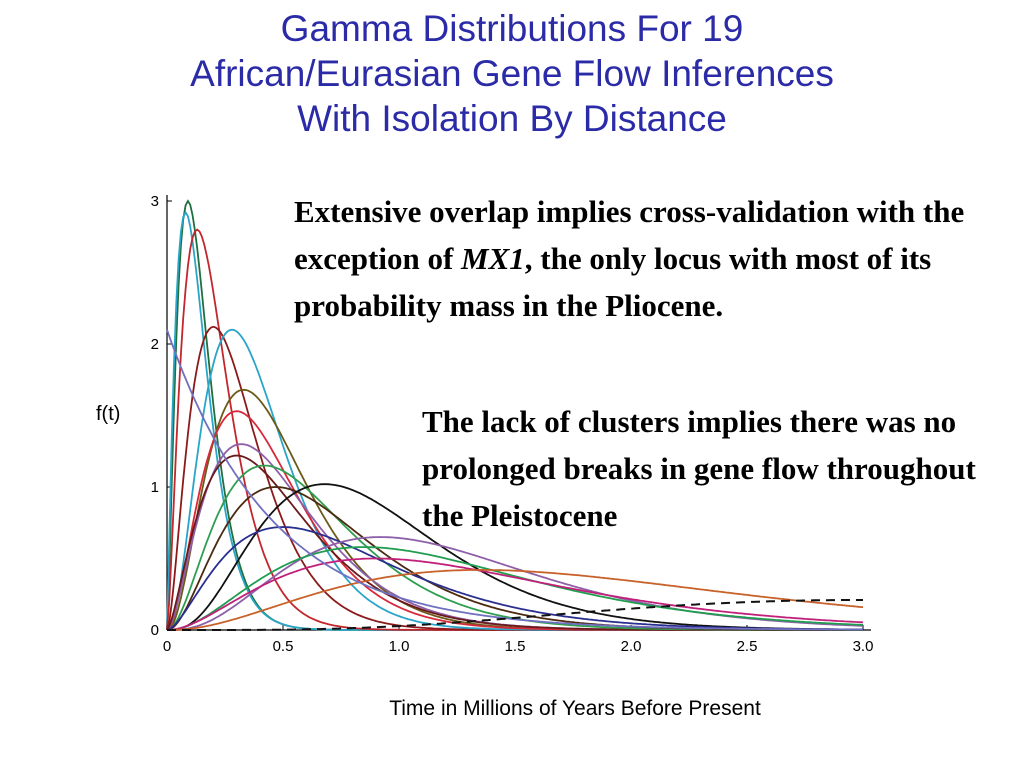 This screenshot has width=1024, height=768. What do you see at coordinates (155, 344) in the screenshot?
I see `y-tick-label: 2` at bounding box center [155, 344].